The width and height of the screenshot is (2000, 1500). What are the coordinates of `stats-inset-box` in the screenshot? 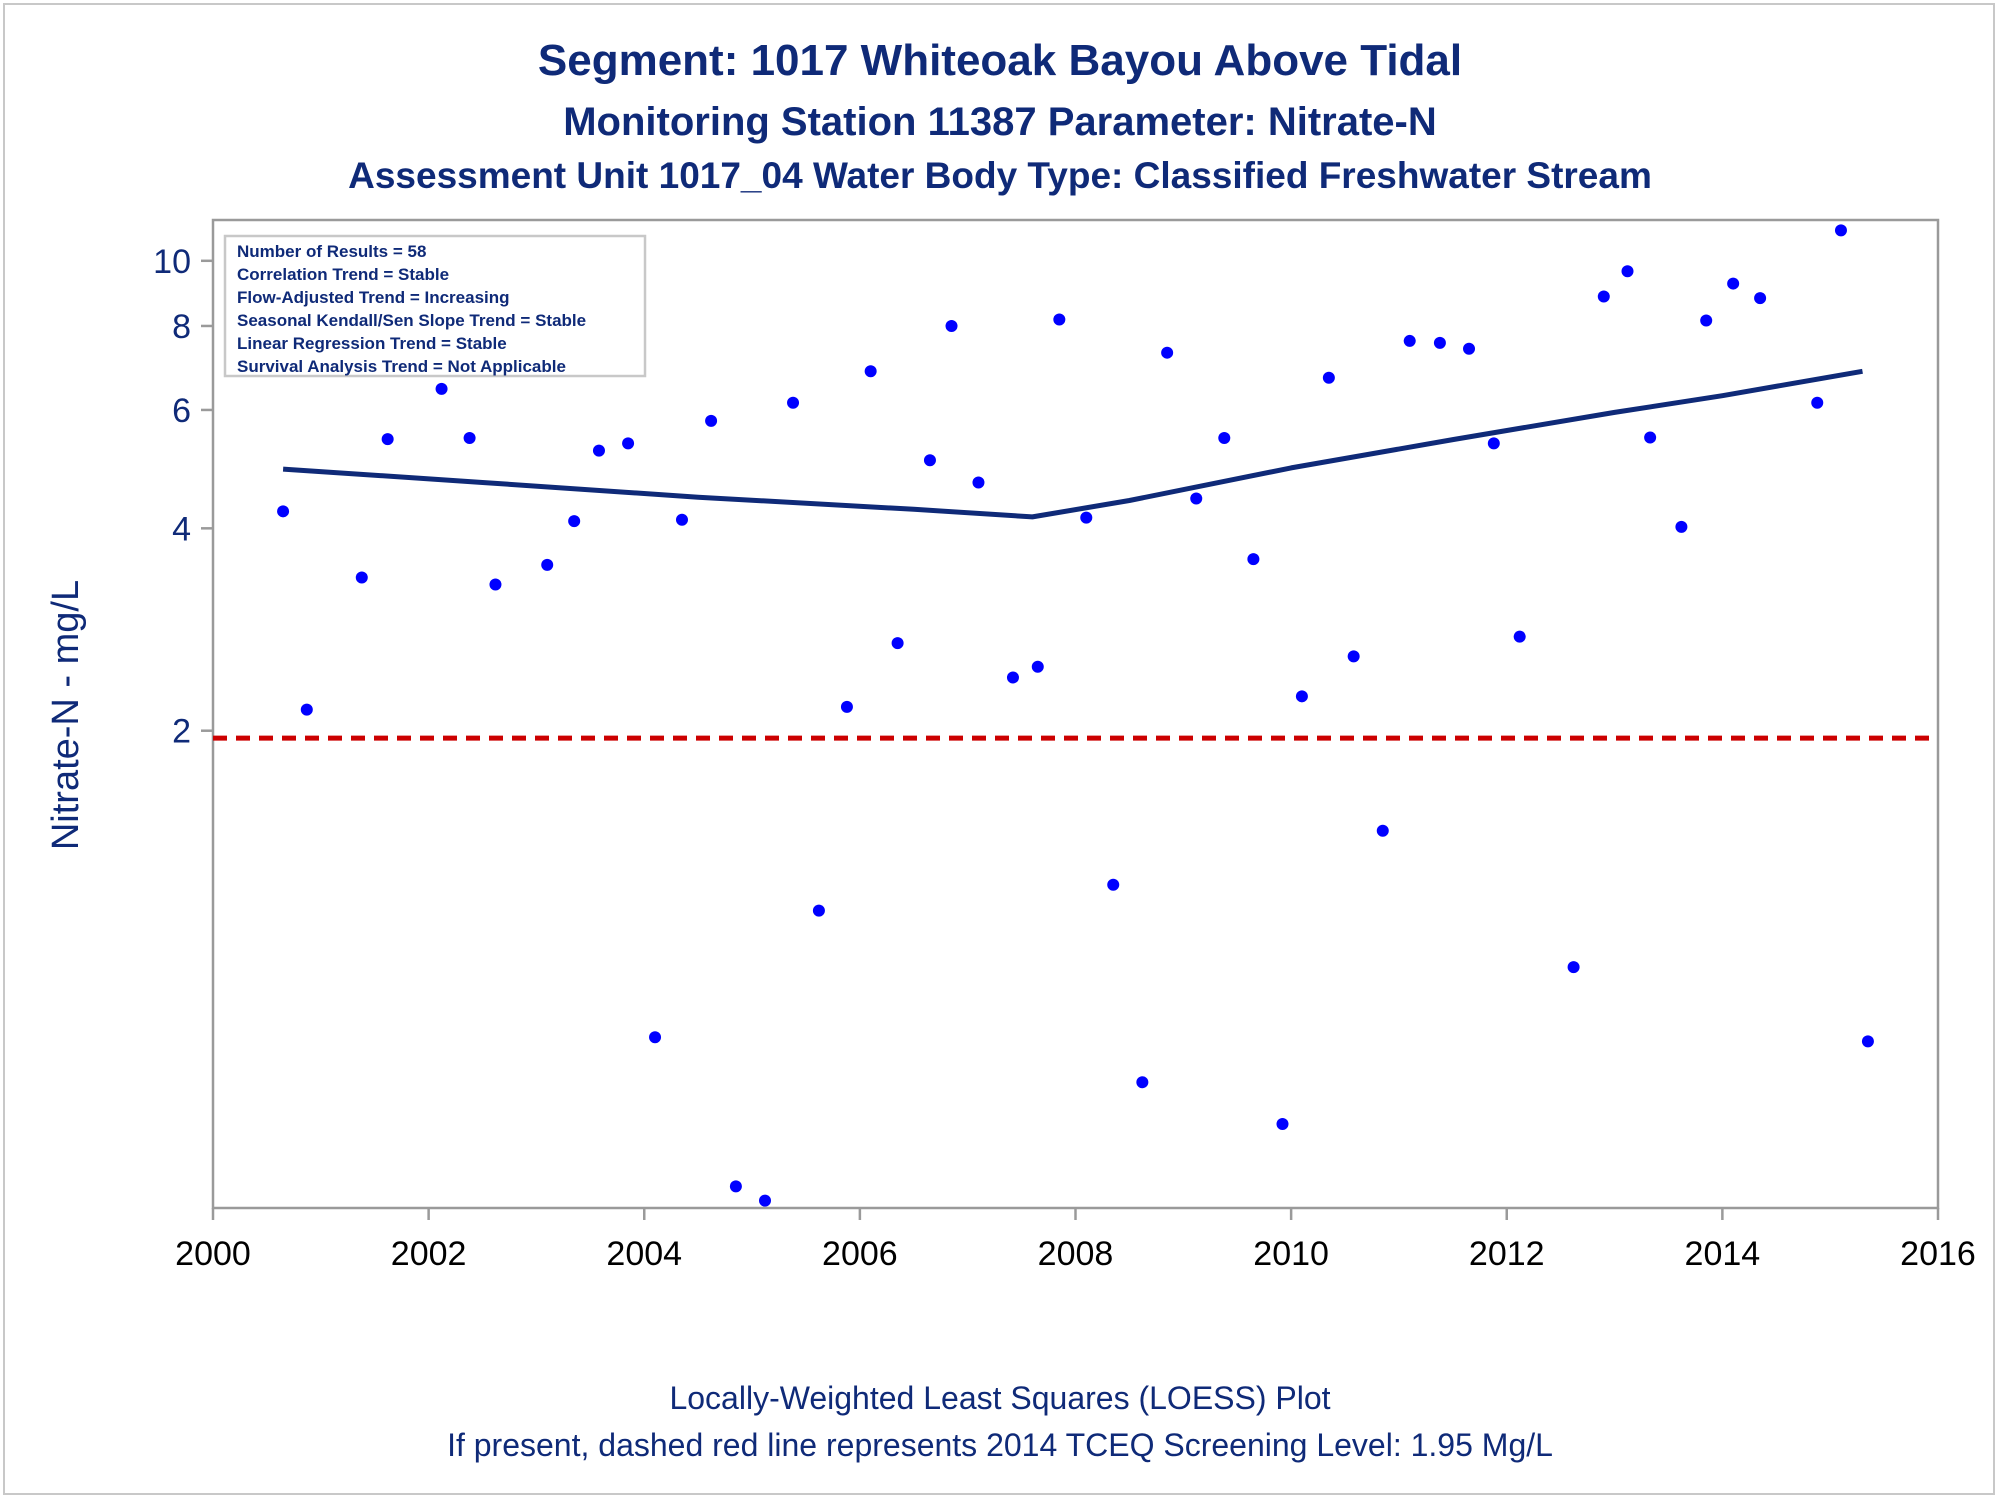 It's located at (435, 306).